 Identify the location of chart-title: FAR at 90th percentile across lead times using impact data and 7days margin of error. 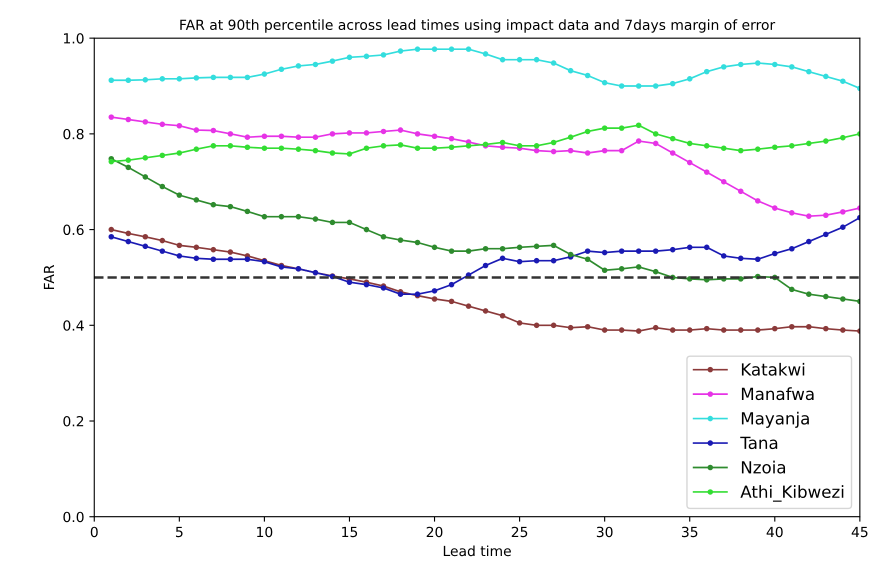
(478, 26).